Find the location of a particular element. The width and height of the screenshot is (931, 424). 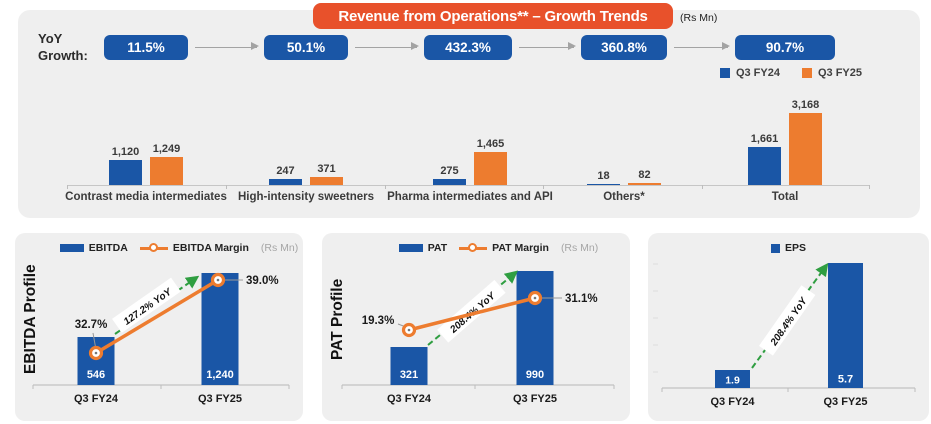

yoy-growth-label: YoY Growth: is located at coordinates (63, 48).